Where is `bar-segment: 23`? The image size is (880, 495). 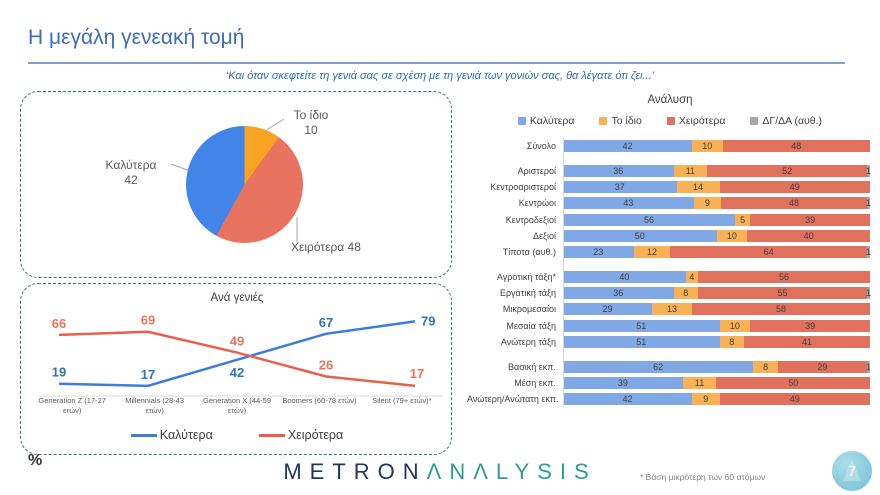 bar-segment: 23 is located at coordinates (598, 251).